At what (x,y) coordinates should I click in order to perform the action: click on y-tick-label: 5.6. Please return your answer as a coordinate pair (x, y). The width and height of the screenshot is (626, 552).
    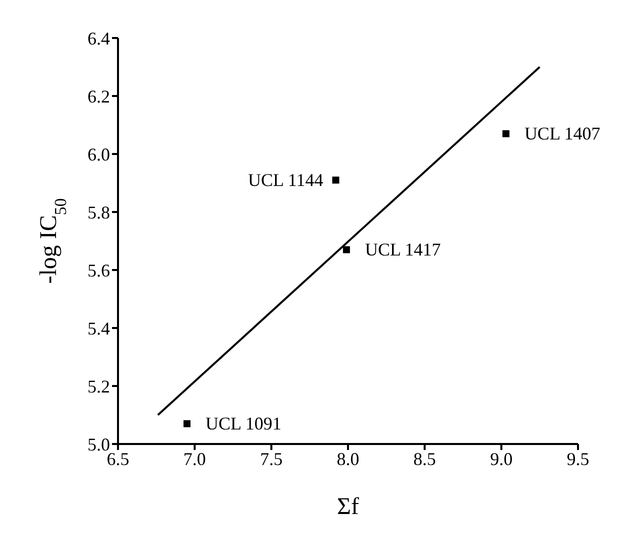
    Looking at the image, I should click on (99, 270).